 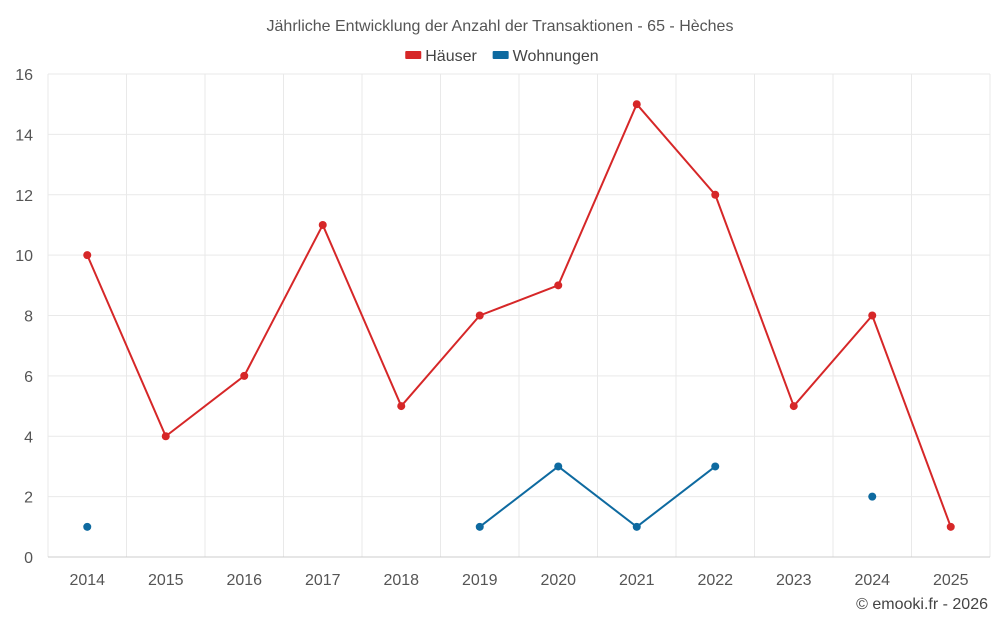 I want to click on x-tick-label: 2024, so click(x=872, y=580).